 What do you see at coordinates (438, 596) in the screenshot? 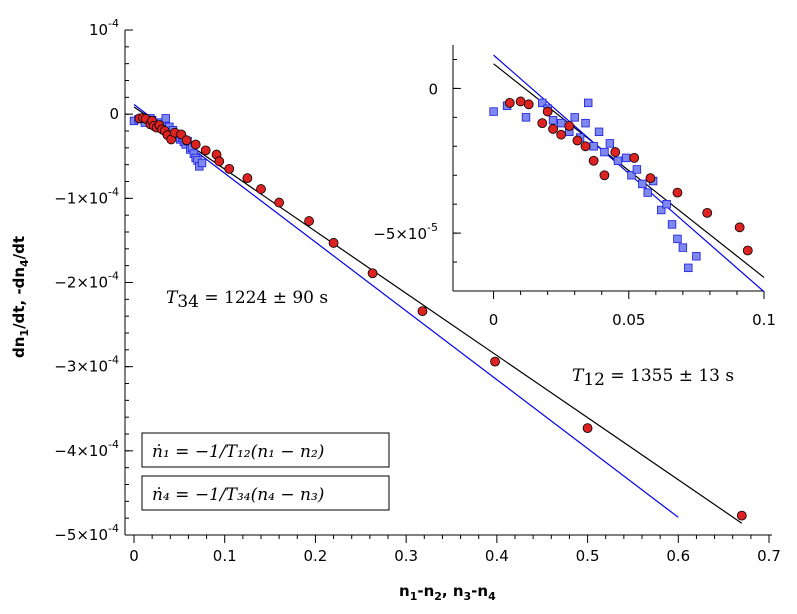
I see `axis-title-subscript: 2` at bounding box center [438, 596].